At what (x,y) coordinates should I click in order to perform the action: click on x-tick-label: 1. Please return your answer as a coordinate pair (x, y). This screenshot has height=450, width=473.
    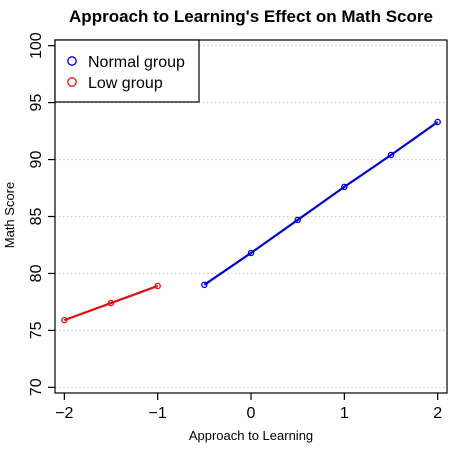
    Looking at the image, I should click on (344, 413).